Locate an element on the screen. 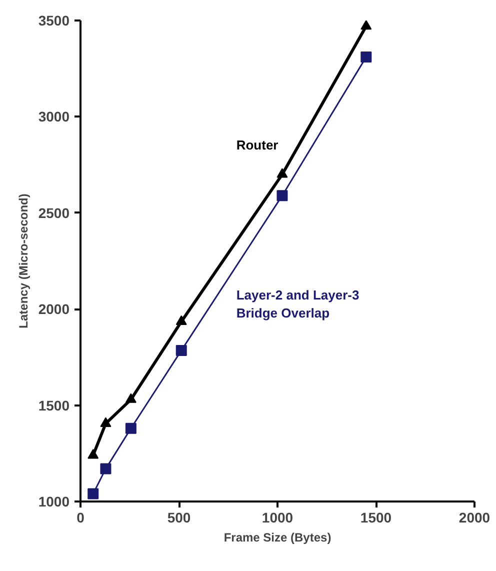  y-tick-label: 1000 is located at coordinates (54, 502).